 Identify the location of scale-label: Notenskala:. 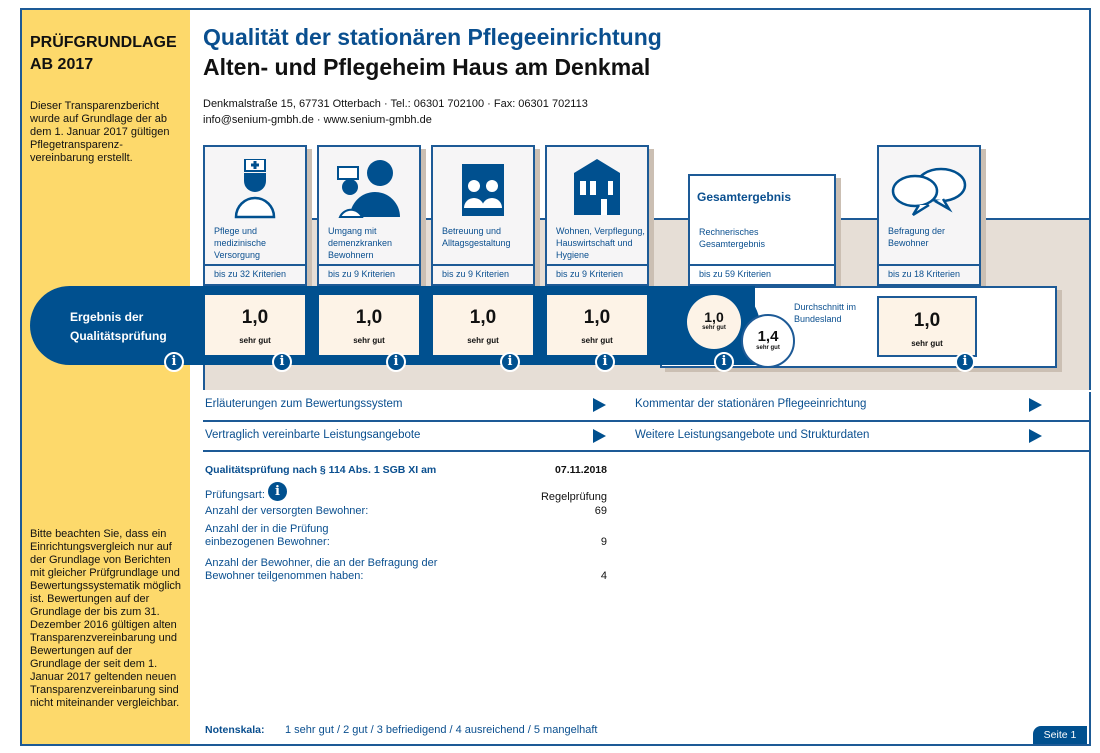
(235, 730).